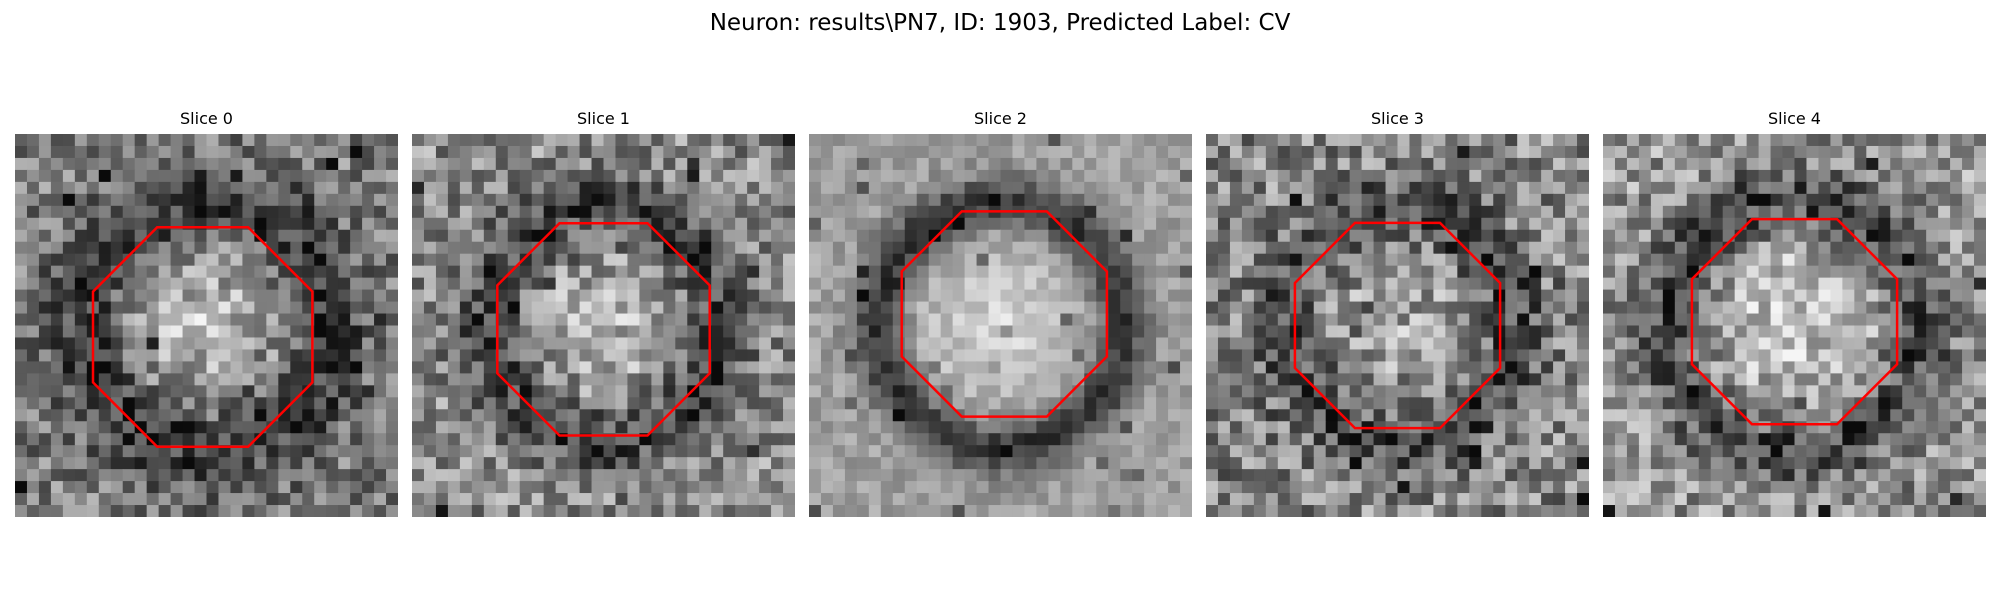 This screenshot has height=600, width=2000. I want to click on slice-panel-2: Slice 2, so click(1000, 312).